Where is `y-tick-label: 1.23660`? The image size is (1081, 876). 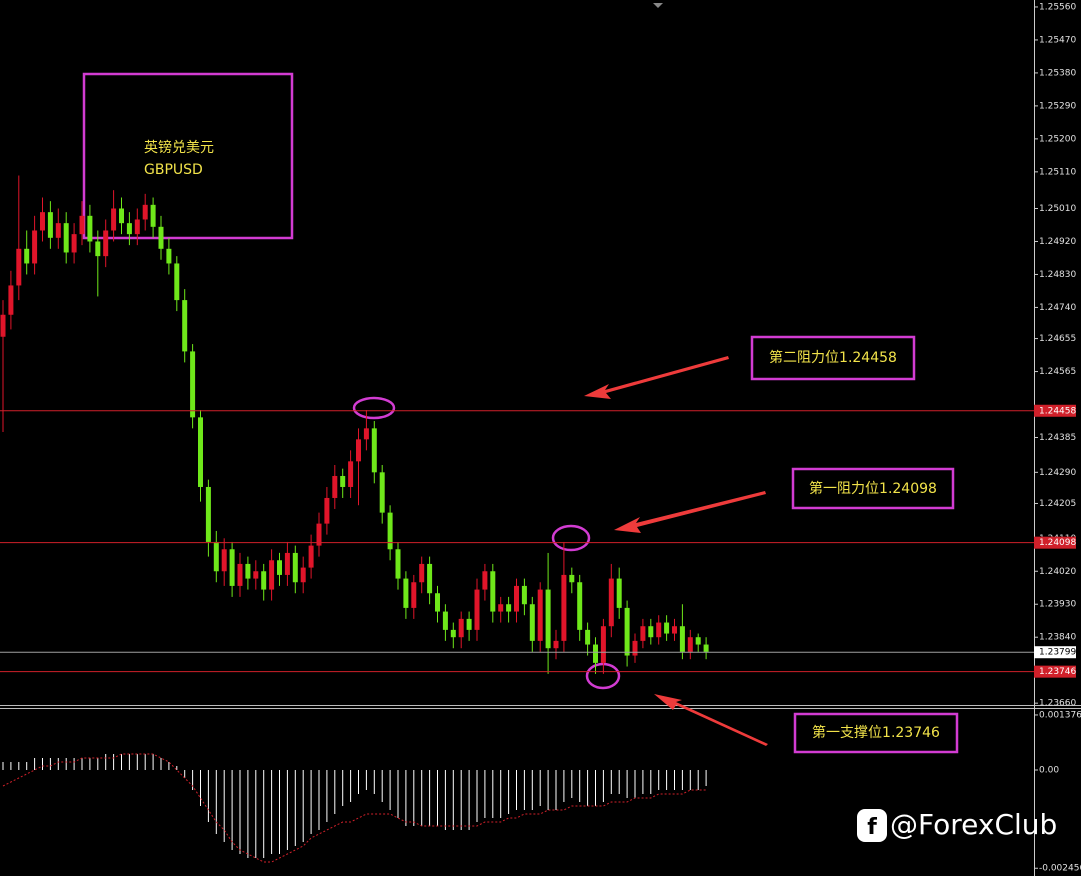
y-tick-label: 1.23660 is located at coordinates (1057, 704).